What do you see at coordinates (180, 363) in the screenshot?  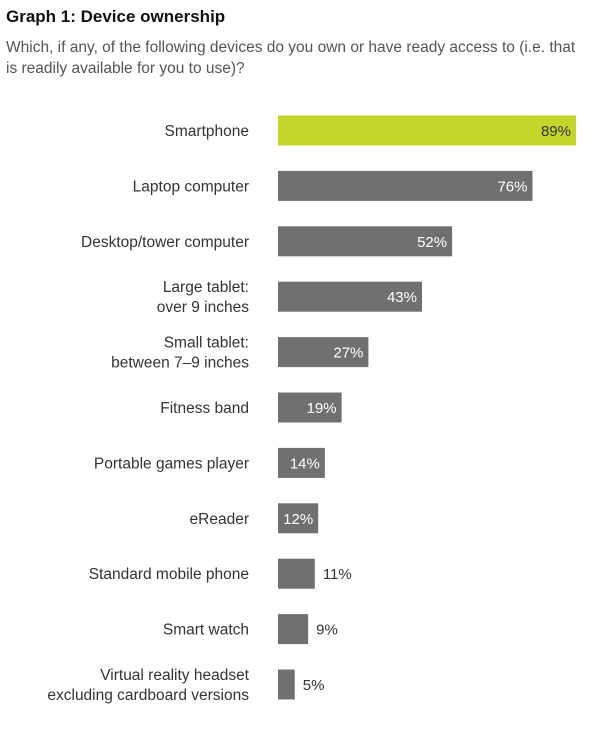 I see `category-label-4-1: between 7–9 inches` at bounding box center [180, 363].